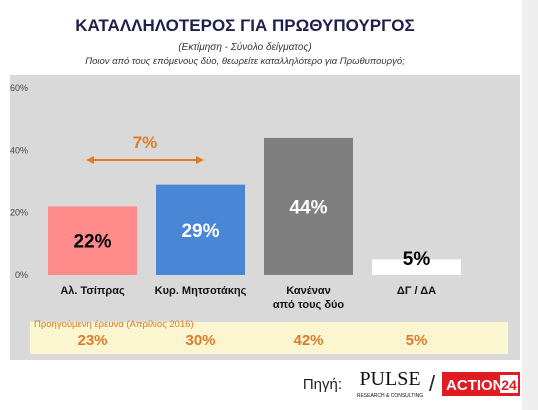 The height and width of the screenshot is (410, 538). What do you see at coordinates (200, 291) in the screenshot?
I see `x-tick-label: Κυρ. Μητσοτάκης` at bounding box center [200, 291].